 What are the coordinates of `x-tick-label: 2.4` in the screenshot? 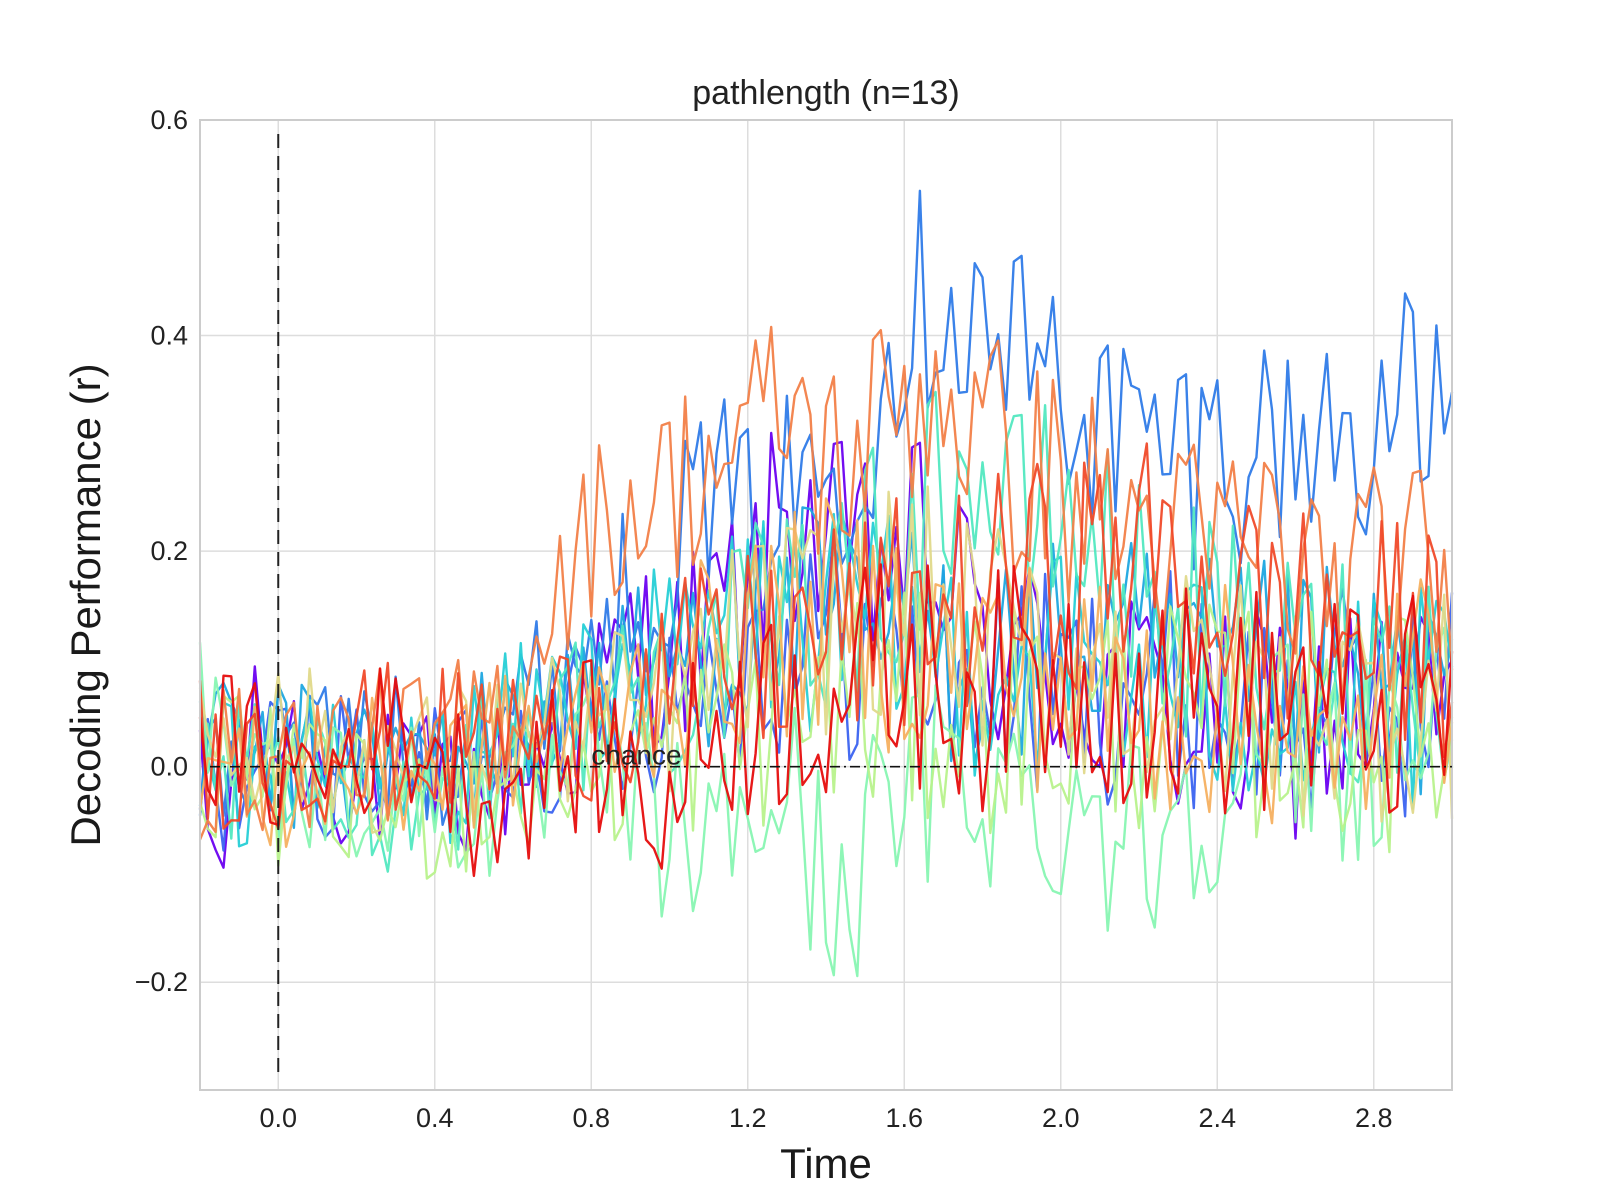 It's located at (1217, 1118).